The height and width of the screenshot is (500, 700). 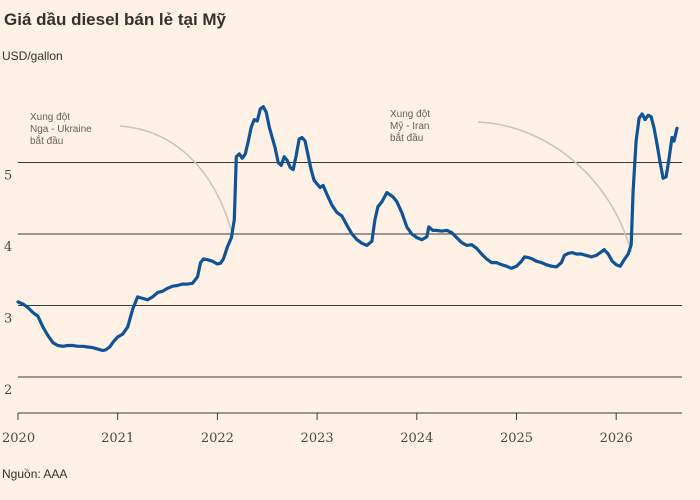 I want to click on annotation-text-1: Xung đột Nga - Ukraine bắt đầu, so click(x=61, y=129).